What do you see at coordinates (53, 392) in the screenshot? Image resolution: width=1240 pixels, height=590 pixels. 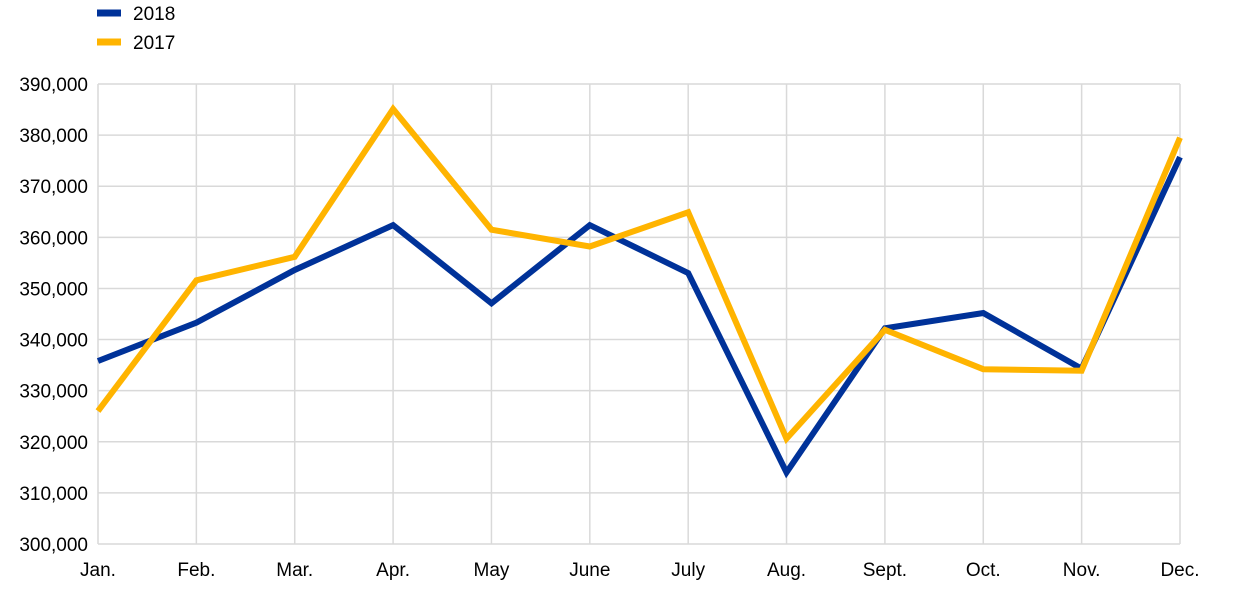 I see `y-tick-label: 330,000` at bounding box center [53, 392].